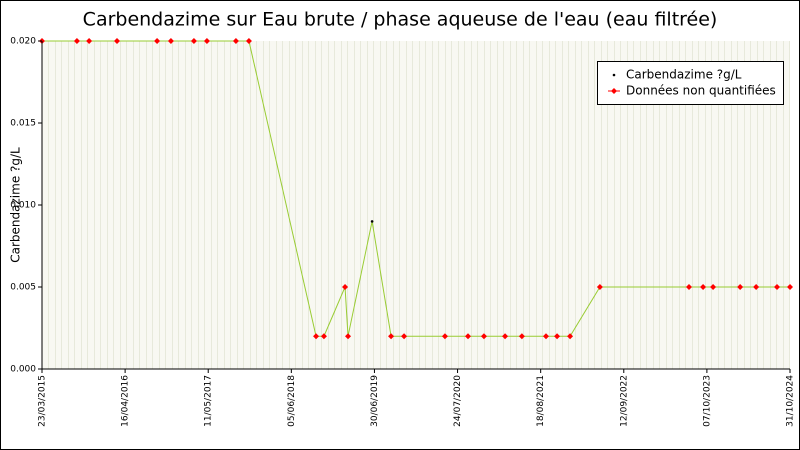  Describe the element at coordinates (23, 124) in the screenshot. I see `y-tick-label: 0.015` at that location.